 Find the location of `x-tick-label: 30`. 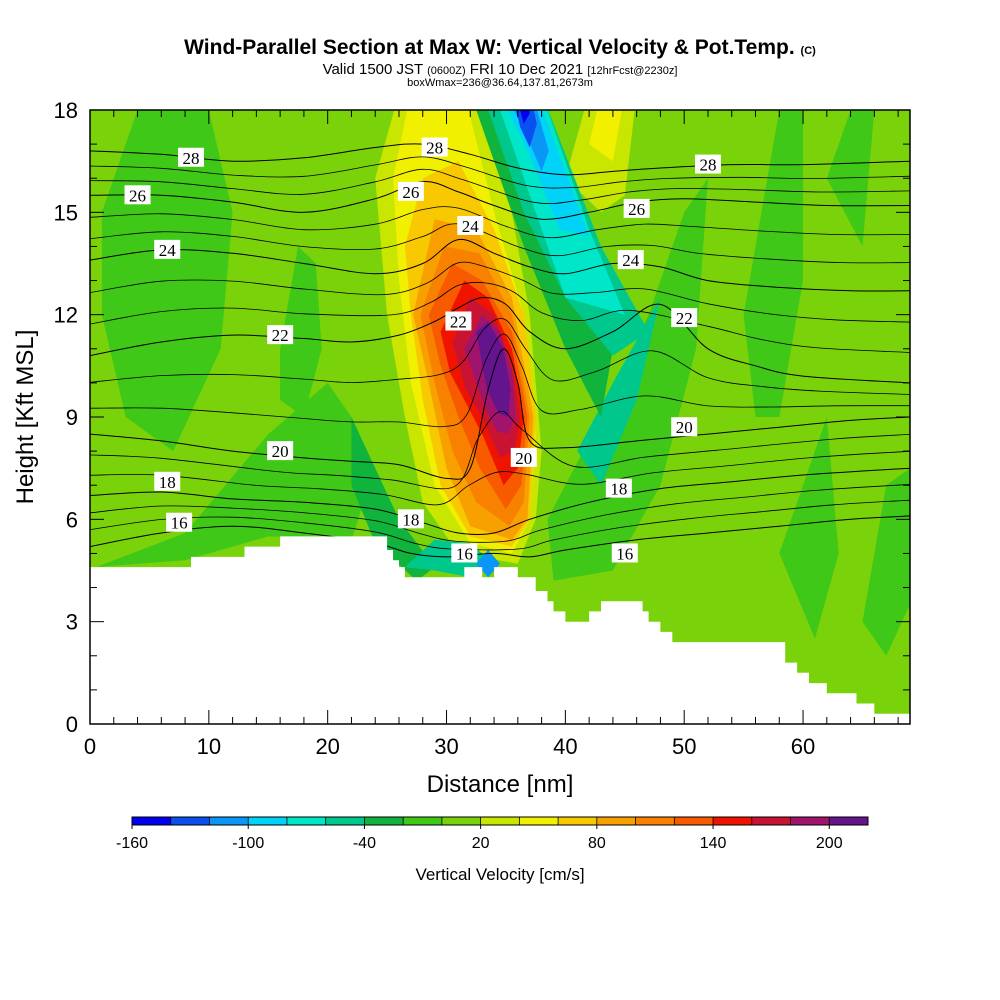

x-tick-label: 30 is located at coordinates (446, 746).